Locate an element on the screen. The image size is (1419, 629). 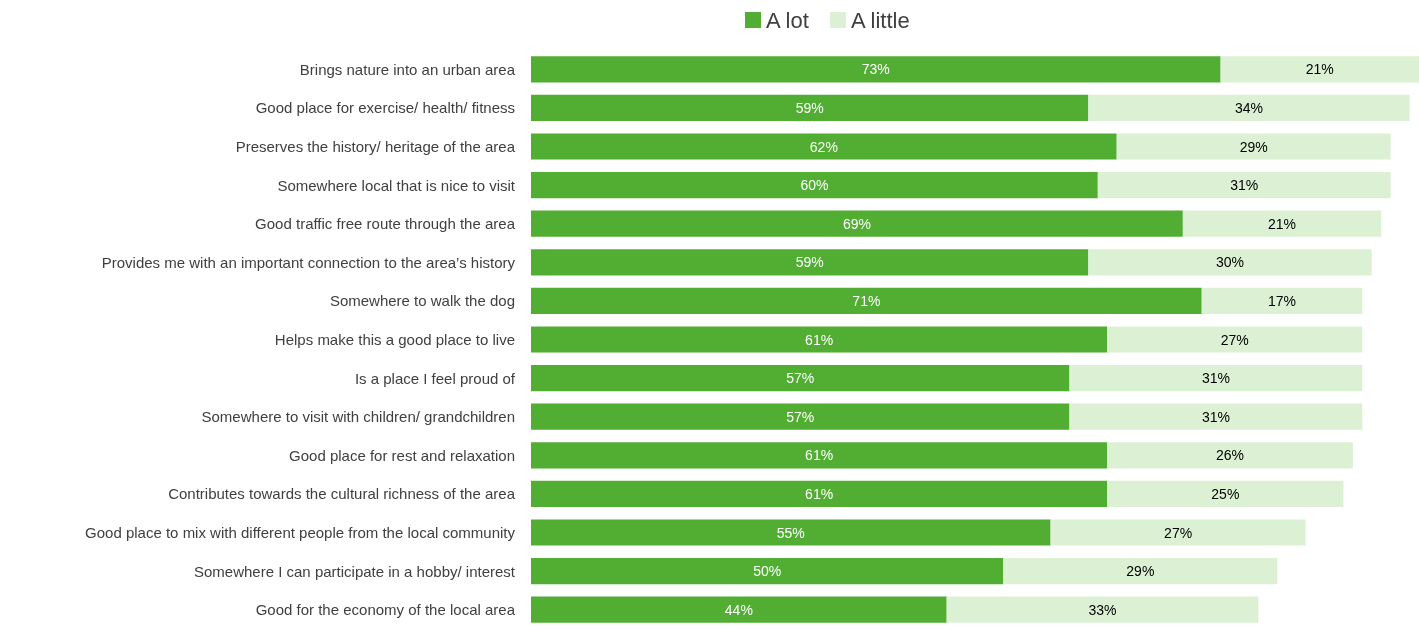
y-tick-label: Good place for exercise/ health/ fitness is located at coordinates (385, 108).